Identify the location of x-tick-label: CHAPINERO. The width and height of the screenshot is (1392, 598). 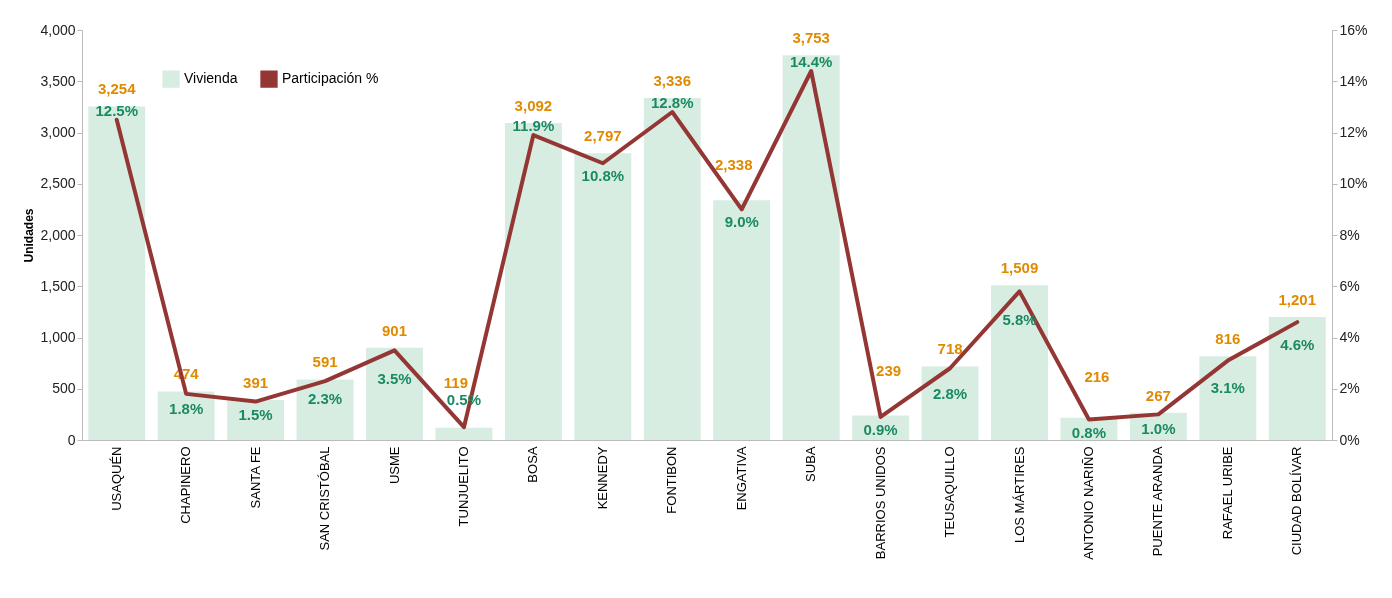
(186, 485).